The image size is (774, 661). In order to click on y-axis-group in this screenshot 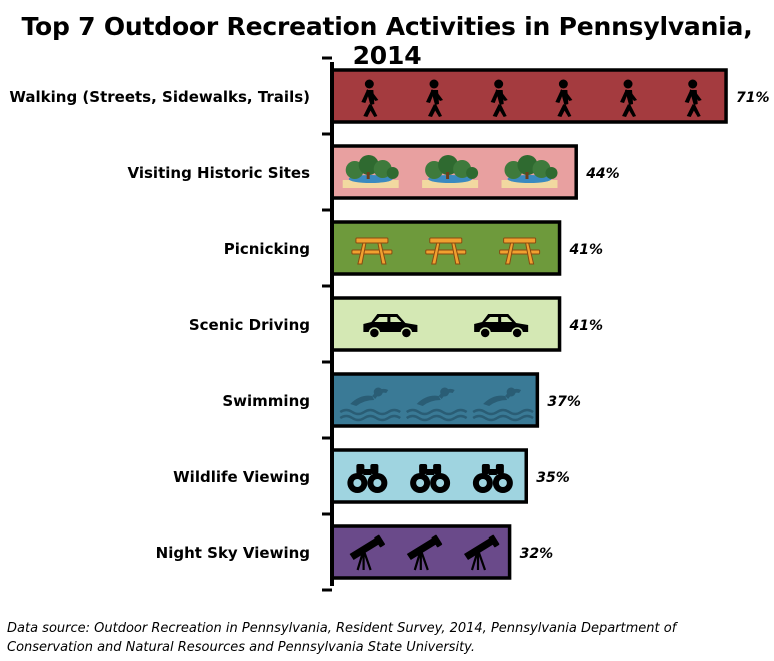, I will do `click(328, 324)`.